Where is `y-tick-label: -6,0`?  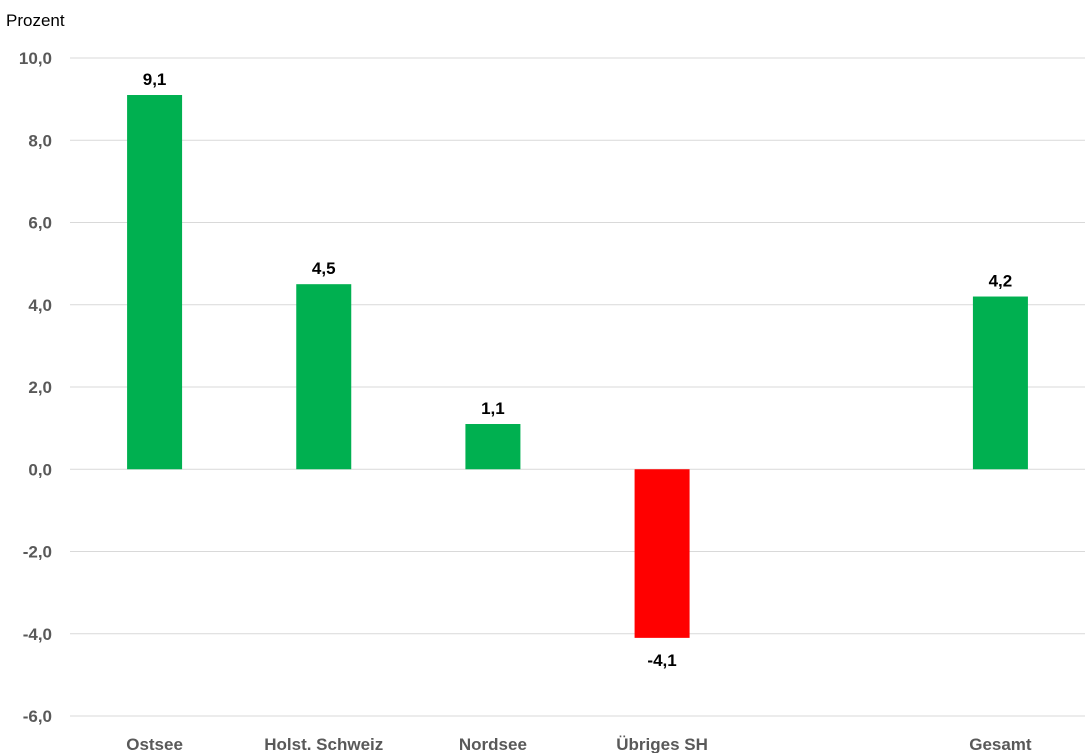
y-tick-label: -6,0 is located at coordinates (37, 716).